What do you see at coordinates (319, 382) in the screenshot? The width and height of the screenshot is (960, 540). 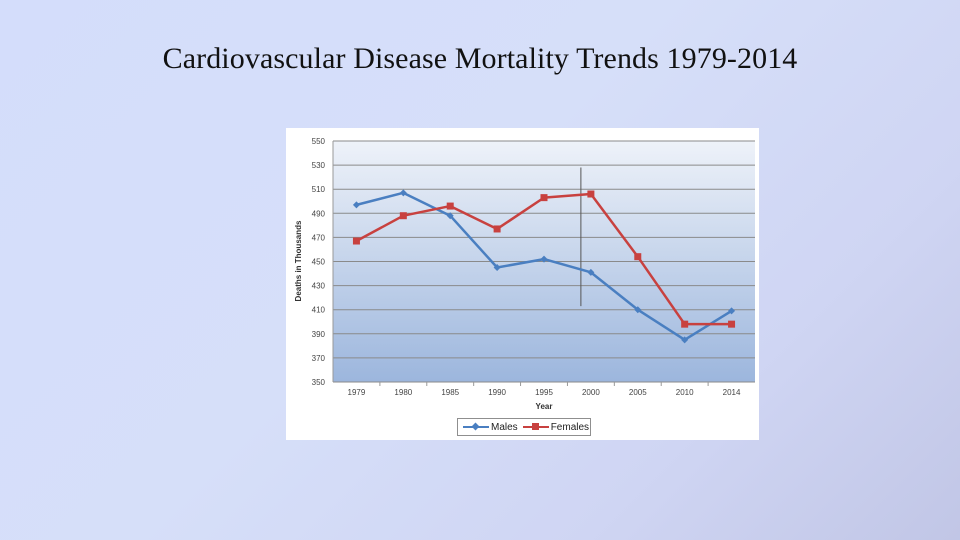 I see `y-tick-label: 350` at bounding box center [319, 382].